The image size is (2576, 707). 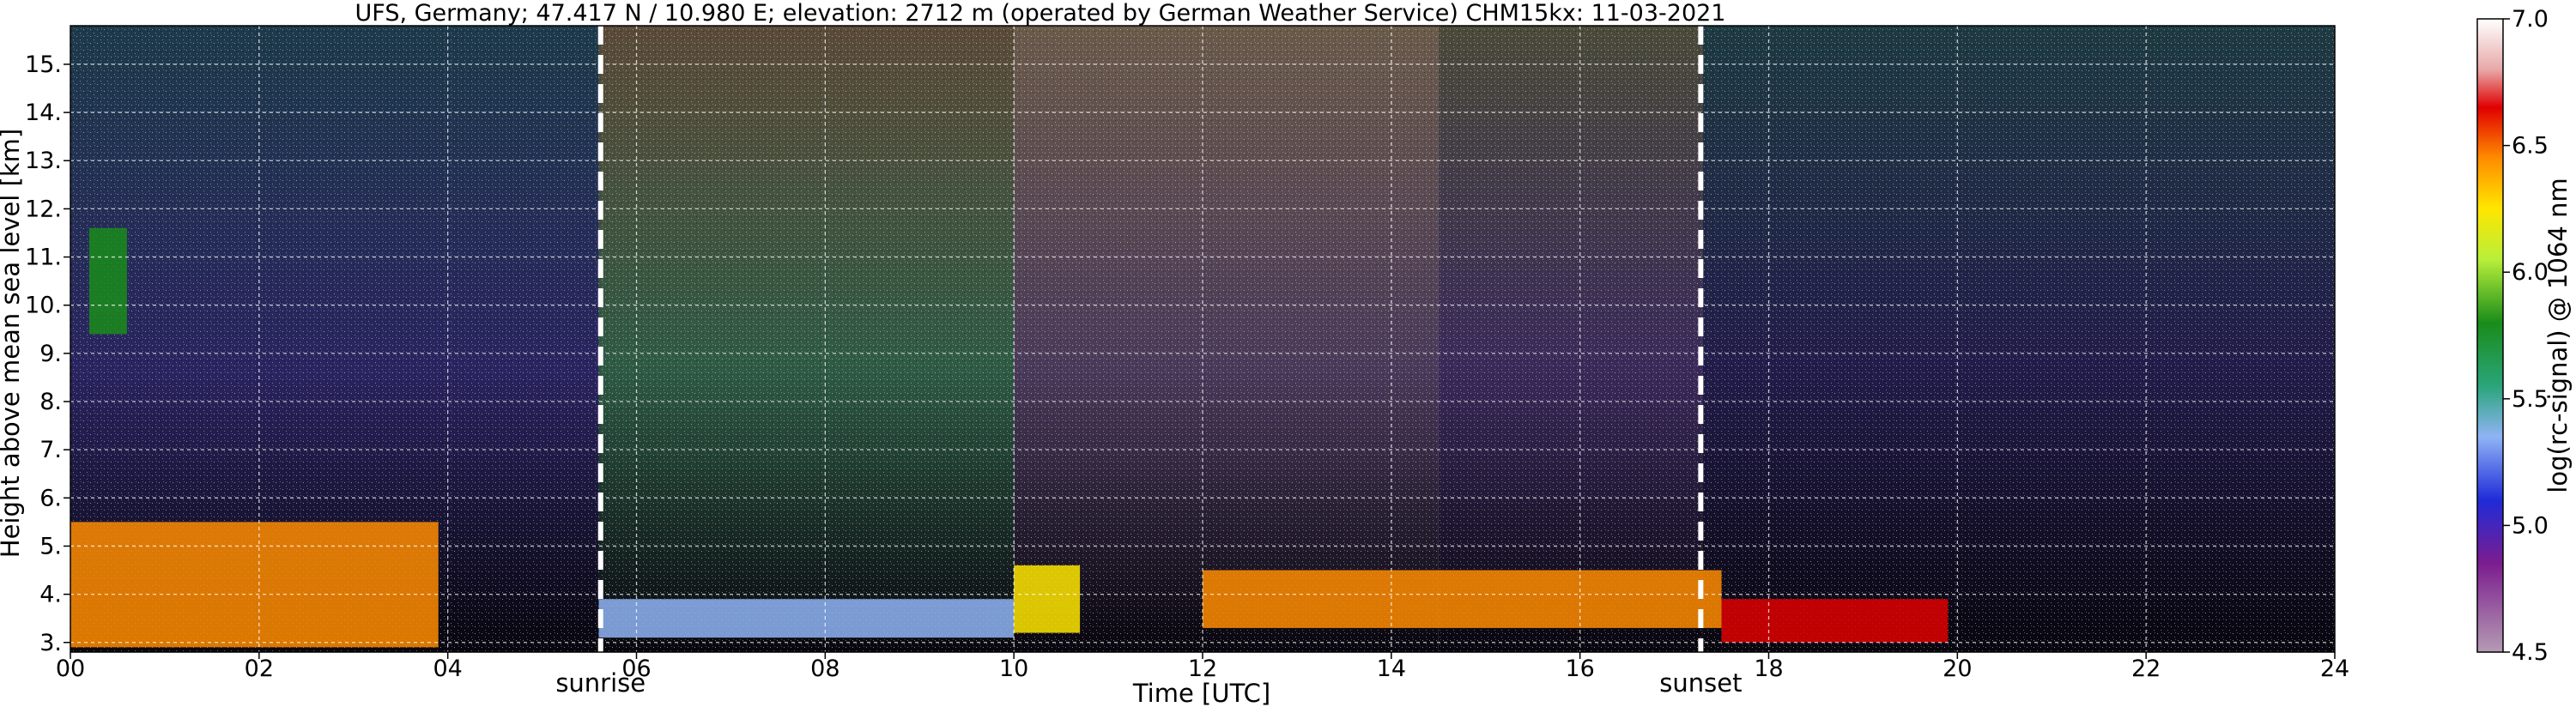 What do you see at coordinates (12, 344) in the screenshot?
I see `y-axis-label: Height above mean sea level [km]` at bounding box center [12, 344].